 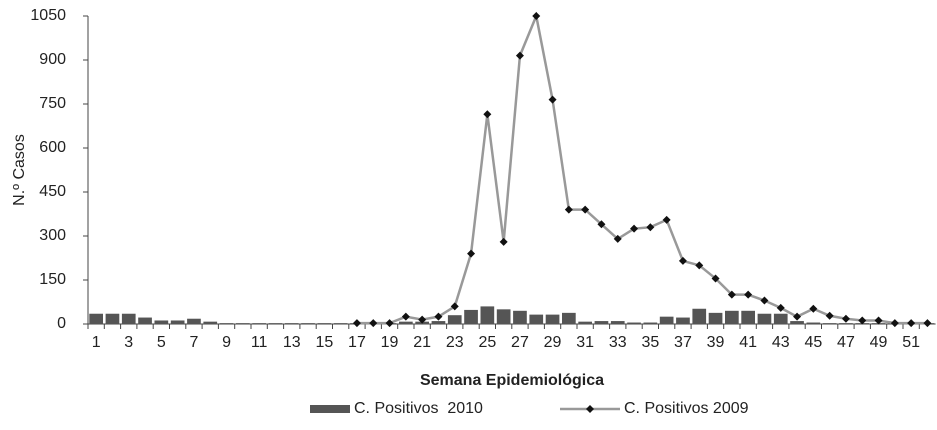 What do you see at coordinates (590, 409) in the screenshot?
I see `legend-marker` at bounding box center [590, 409].